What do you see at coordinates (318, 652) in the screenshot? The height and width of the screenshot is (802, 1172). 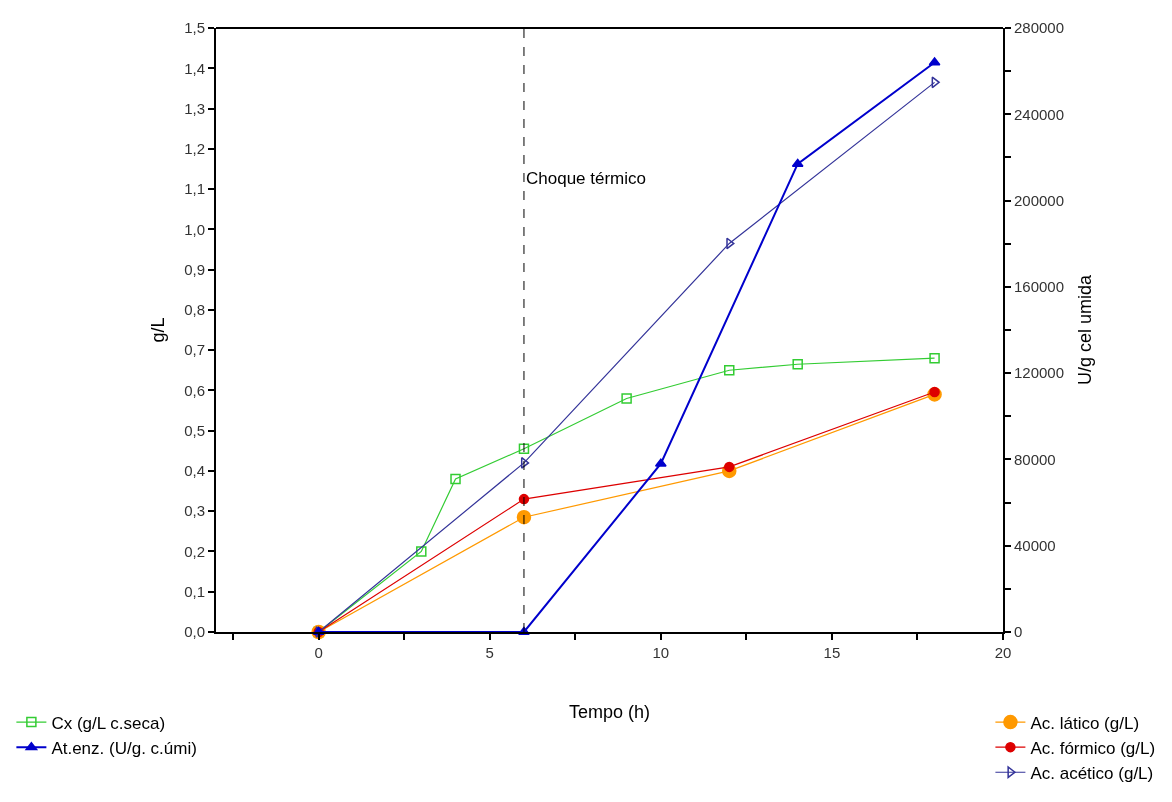 I see `x-tick-label: 0` at bounding box center [318, 652].